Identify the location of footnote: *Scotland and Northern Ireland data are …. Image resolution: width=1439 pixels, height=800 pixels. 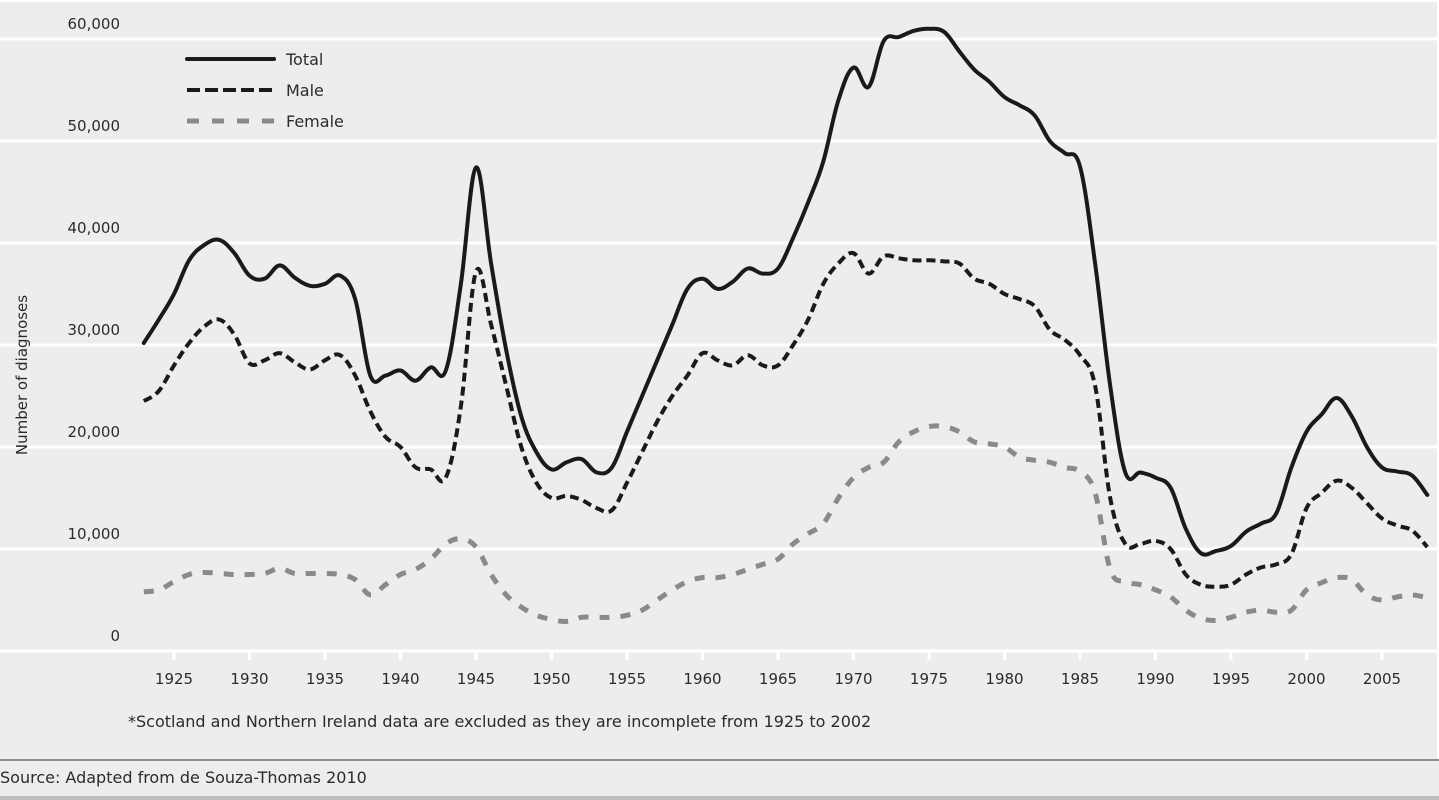
(500, 721).